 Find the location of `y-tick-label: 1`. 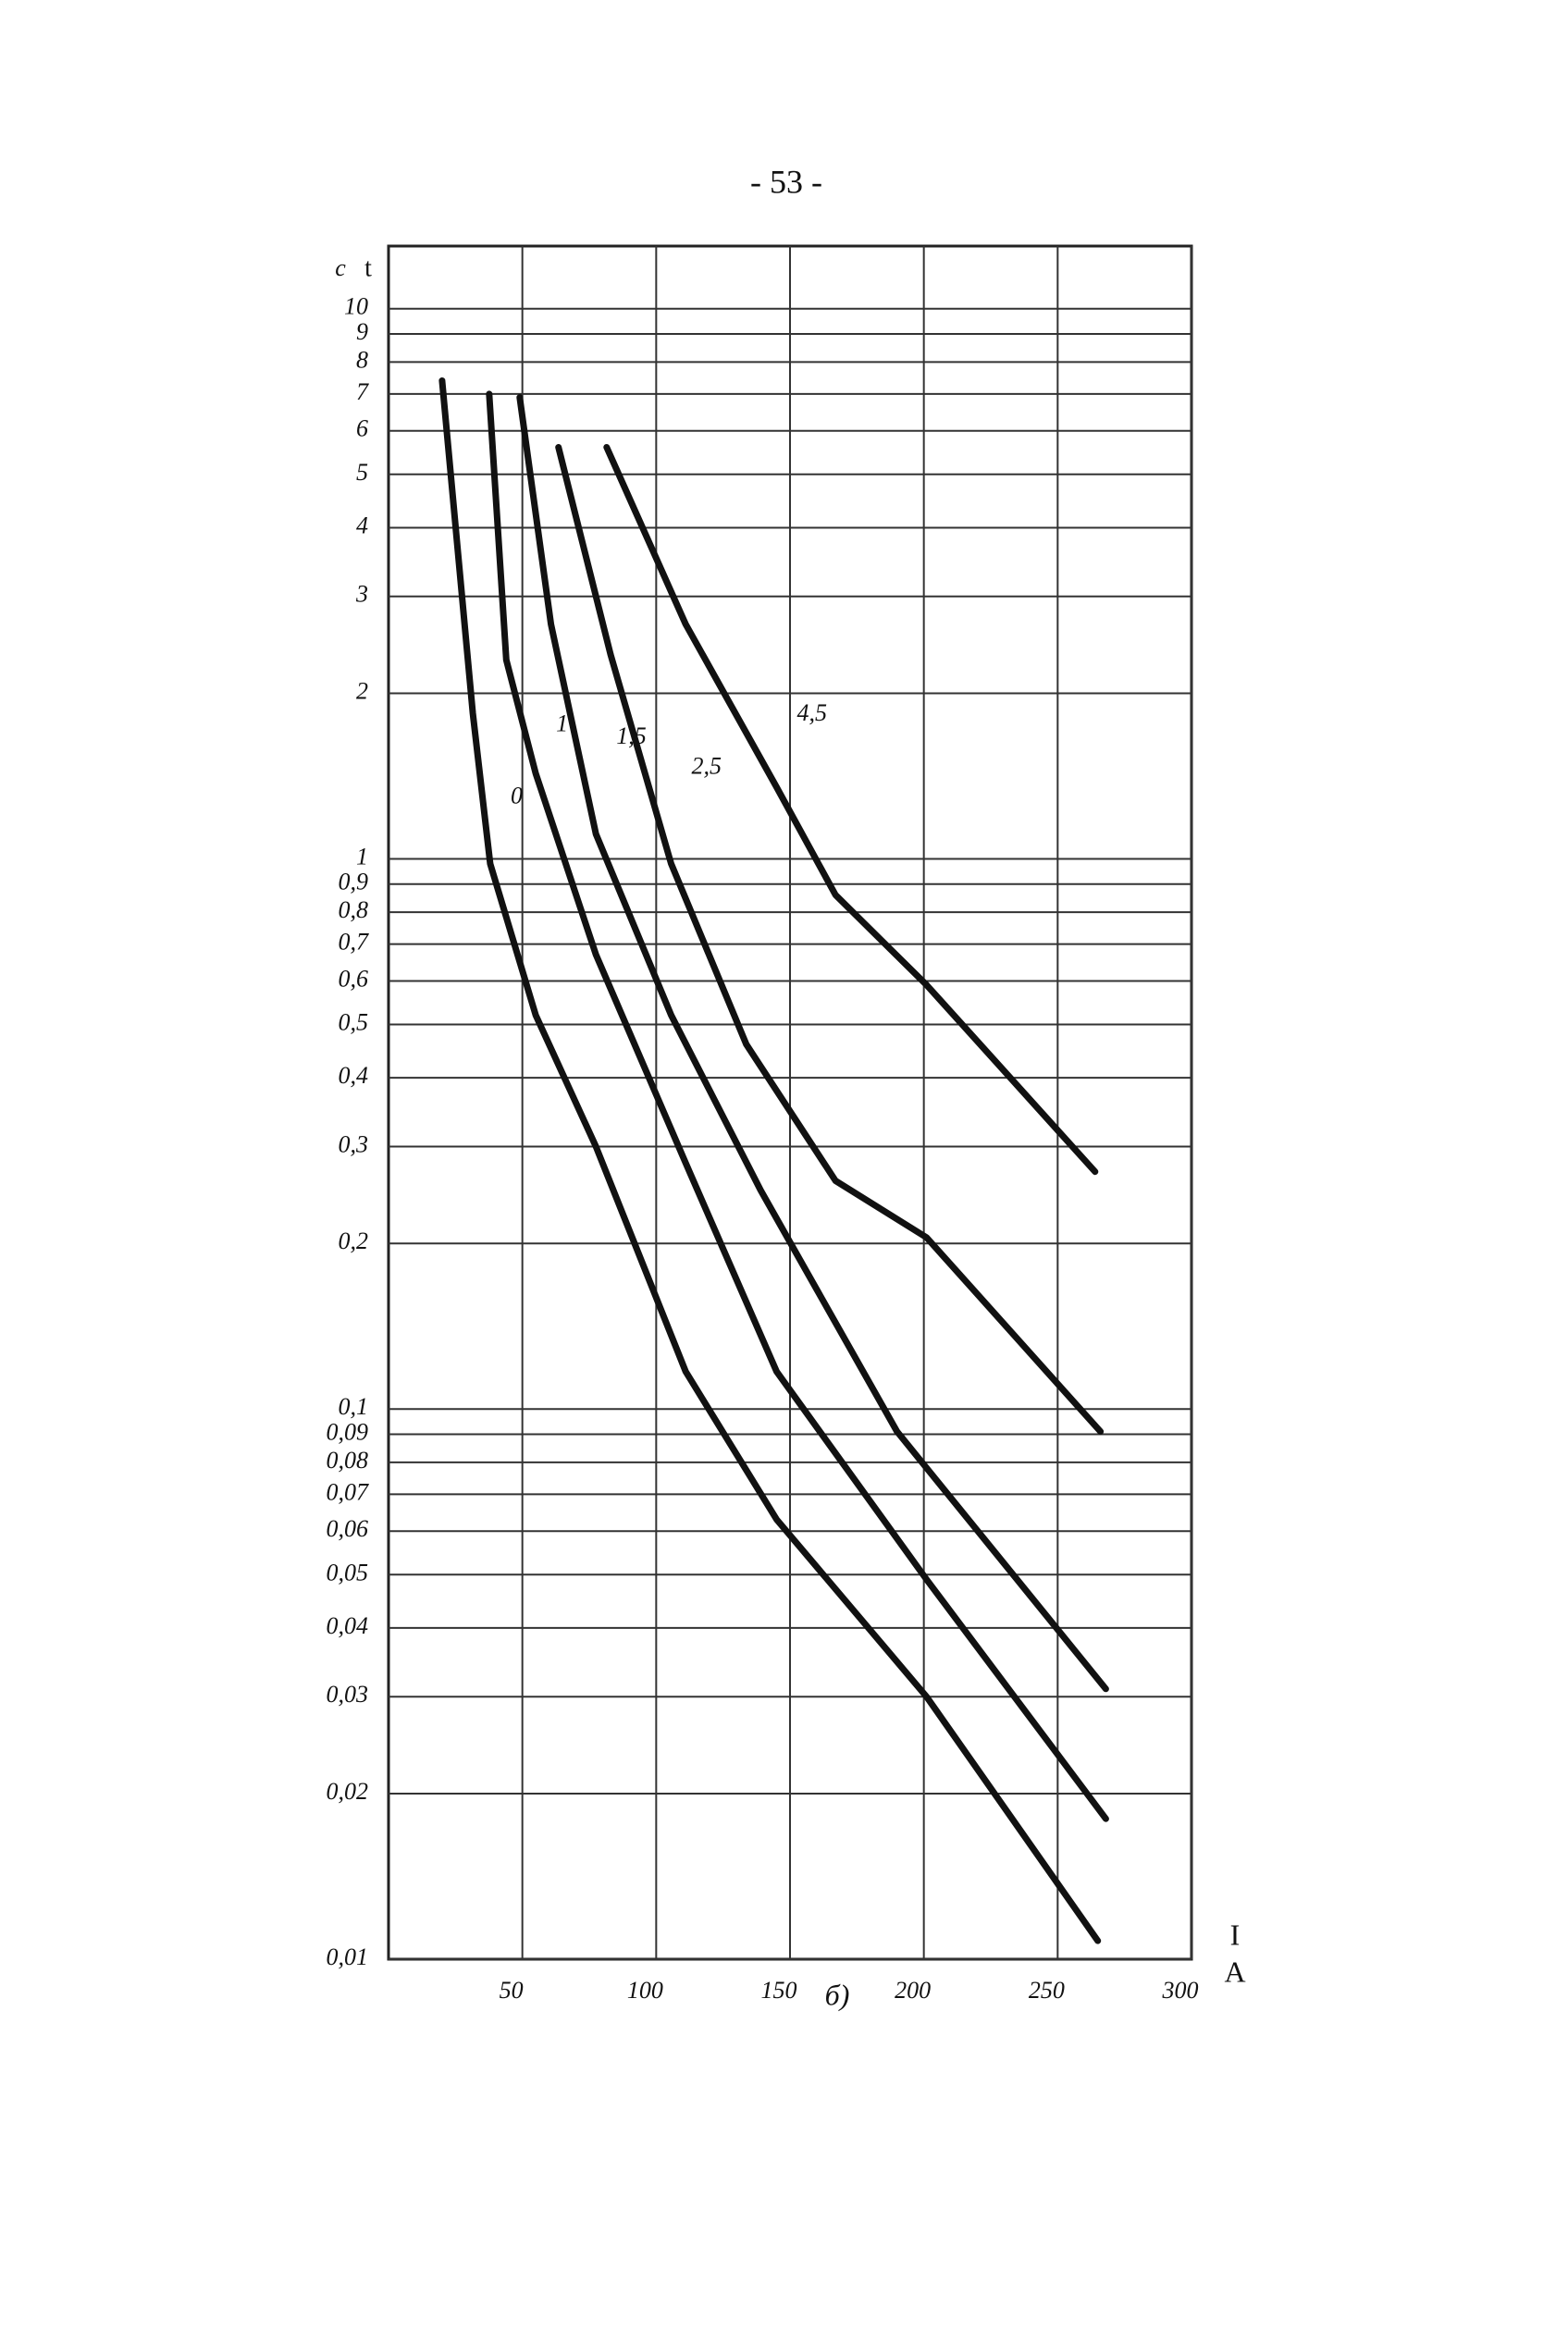

y-tick-label: 1 is located at coordinates (362, 856).